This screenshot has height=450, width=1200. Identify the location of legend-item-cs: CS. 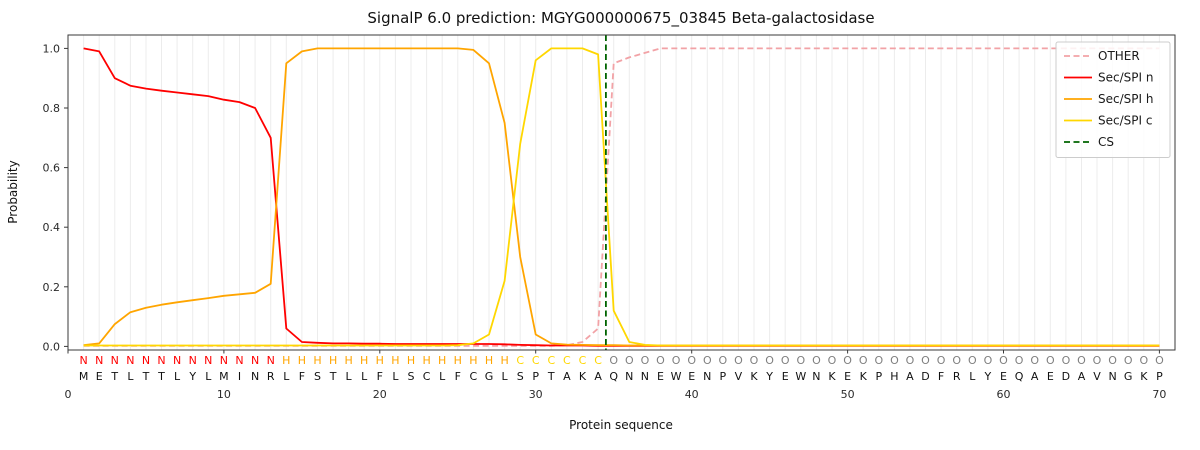
(1089, 142).